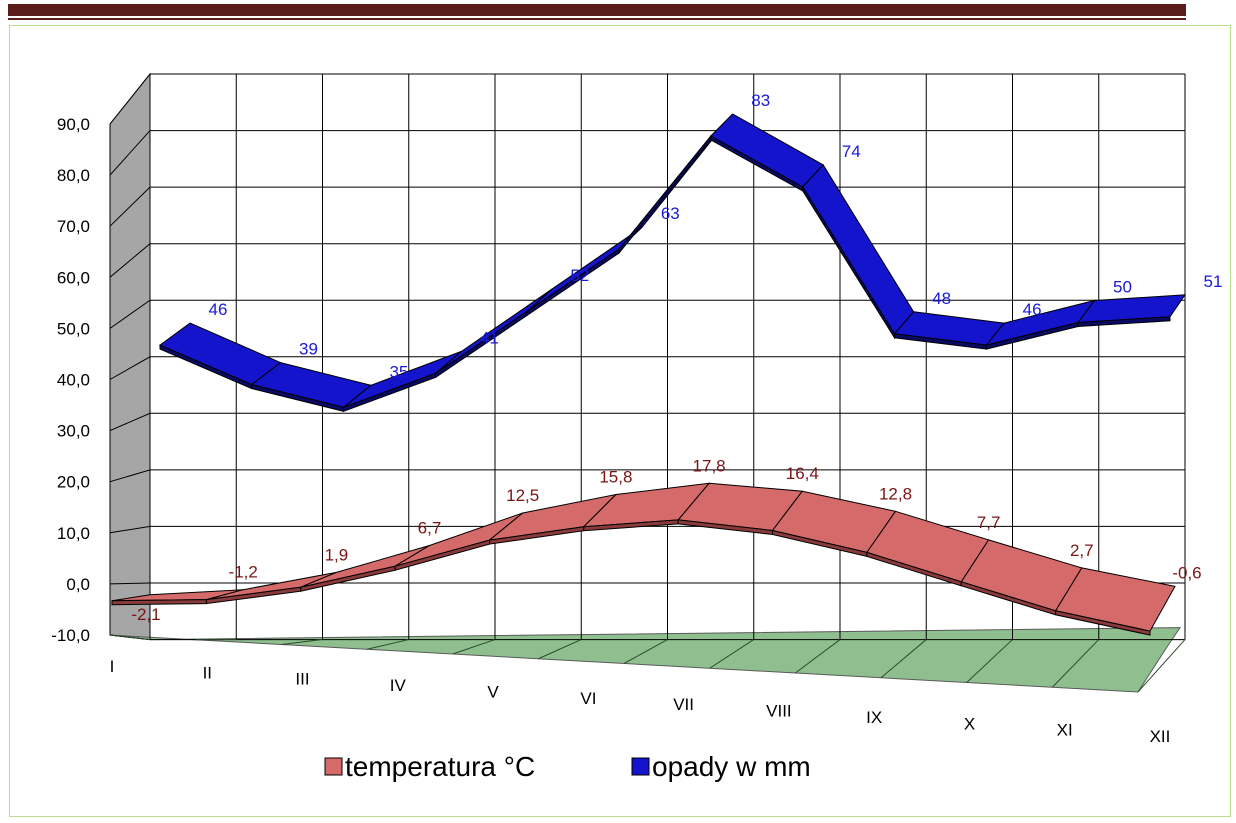 The width and height of the screenshot is (1236, 823). I want to click on data-label-opady: 48, so click(941, 298).